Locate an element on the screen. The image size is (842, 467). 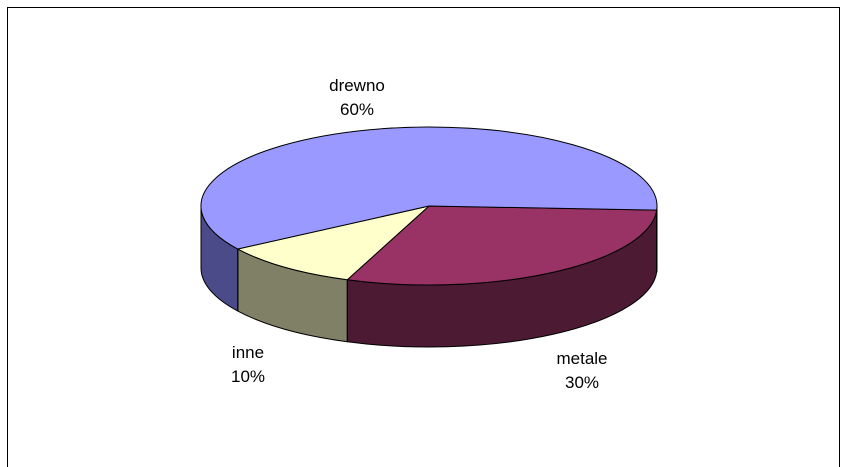
label-inne-percent: 10% is located at coordinates (248, 377).